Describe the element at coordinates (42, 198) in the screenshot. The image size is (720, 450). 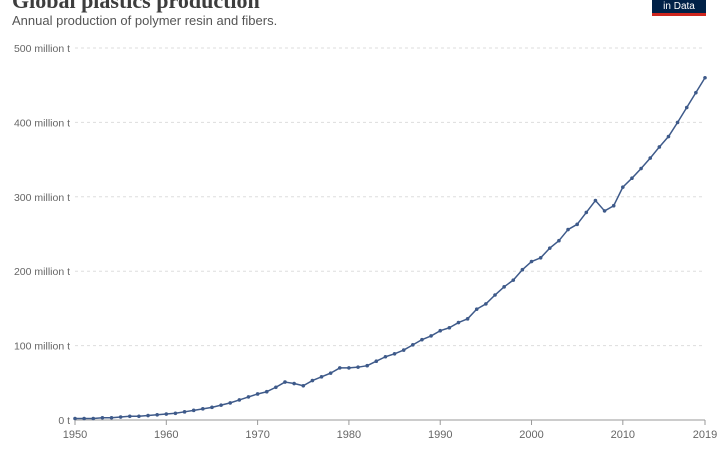
I see `y-tick-label: 300 million t` at that location.